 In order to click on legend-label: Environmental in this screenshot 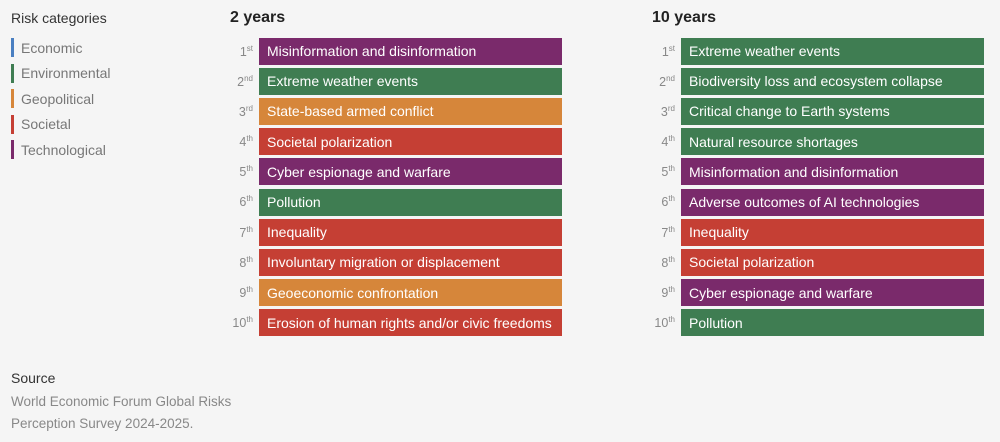, I will do `click(66, 73)`.